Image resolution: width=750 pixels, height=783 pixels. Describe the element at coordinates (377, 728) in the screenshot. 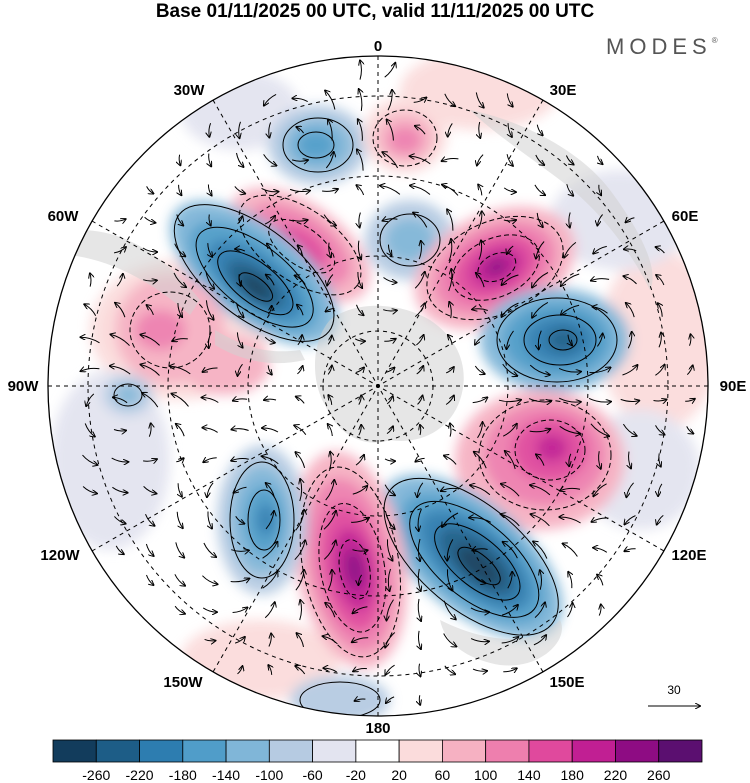

I see `lon-label-180: 180` at that location.